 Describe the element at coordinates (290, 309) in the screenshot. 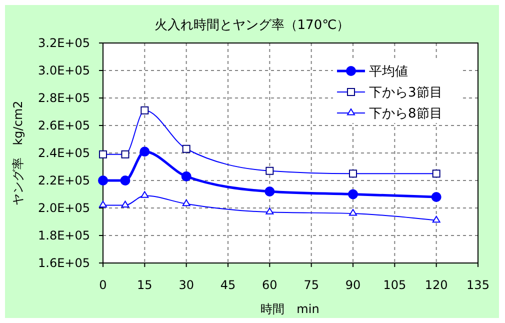

I see `x-axis-title: 時間 min` at that location.